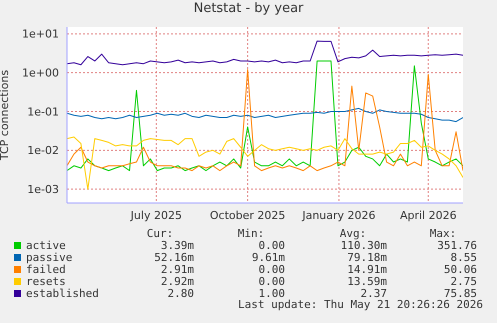  What do you see at coordinates (363, 245) in the screenshot?
I see `text: 110.30m` at bounding box center [363, 245].